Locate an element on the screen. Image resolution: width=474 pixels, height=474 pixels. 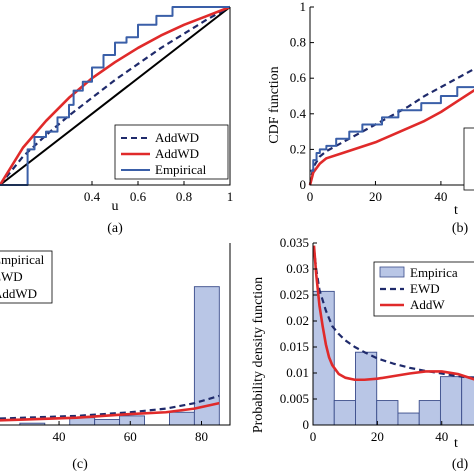
panel-b-series-ewd is located at coordinates (391, 126).